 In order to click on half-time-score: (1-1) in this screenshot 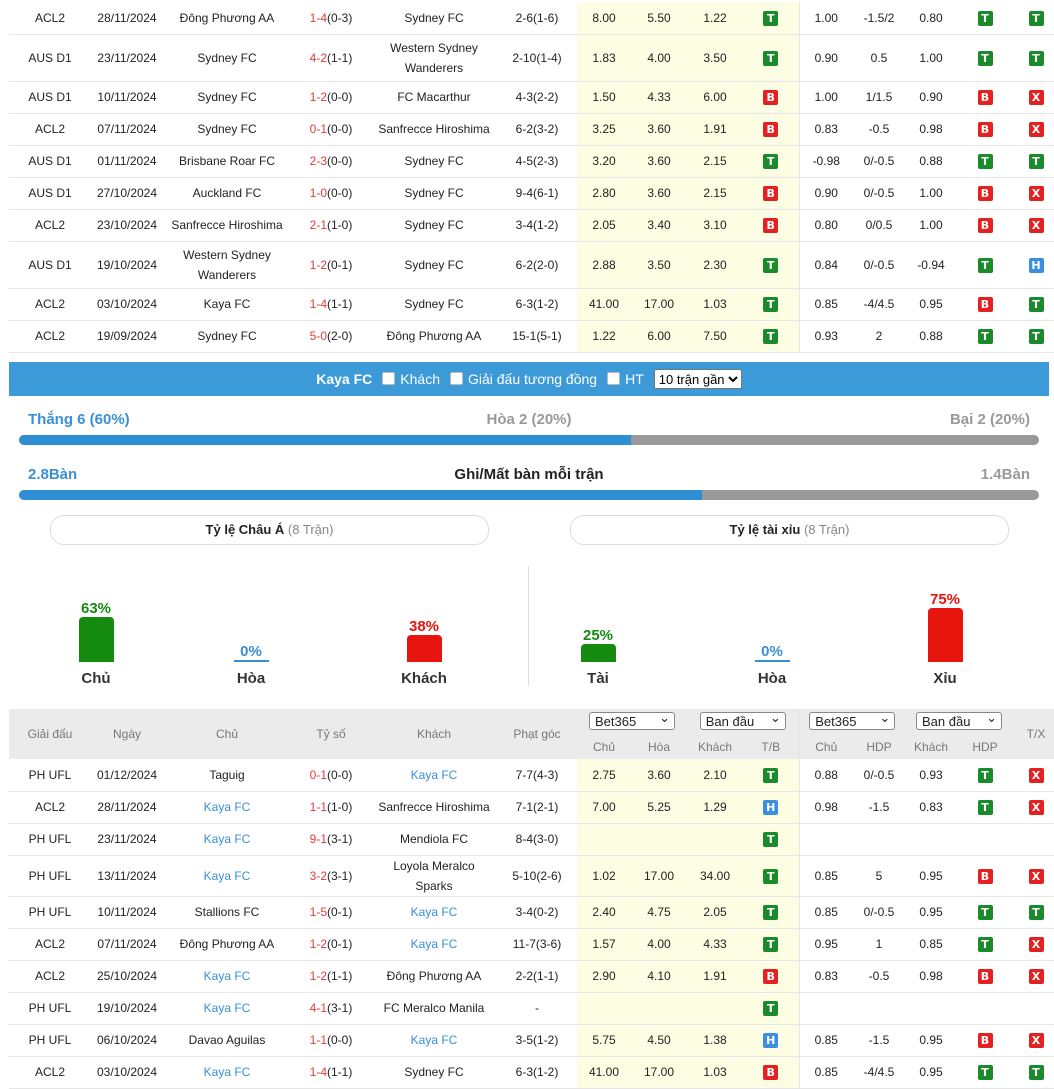, I will do `click(340, 304)`.